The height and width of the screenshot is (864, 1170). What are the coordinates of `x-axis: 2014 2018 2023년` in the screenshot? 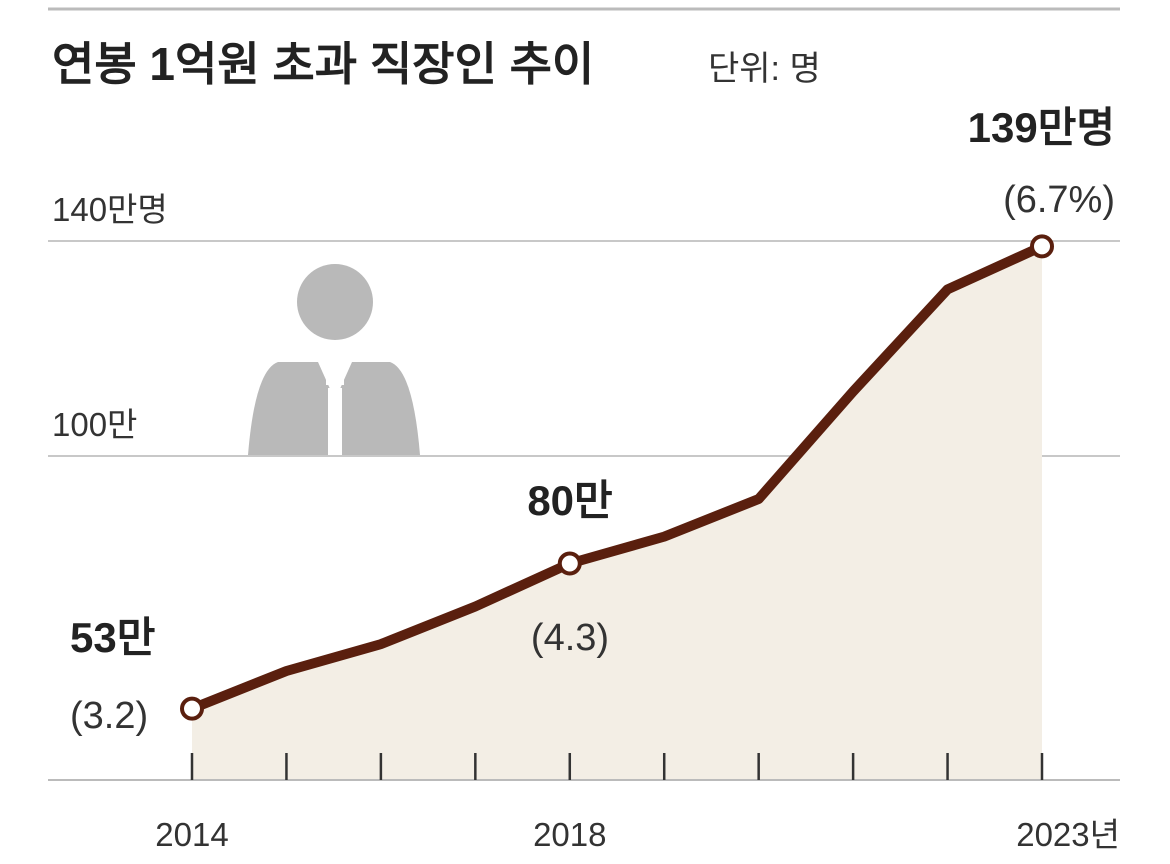 It's located at (584, 803).